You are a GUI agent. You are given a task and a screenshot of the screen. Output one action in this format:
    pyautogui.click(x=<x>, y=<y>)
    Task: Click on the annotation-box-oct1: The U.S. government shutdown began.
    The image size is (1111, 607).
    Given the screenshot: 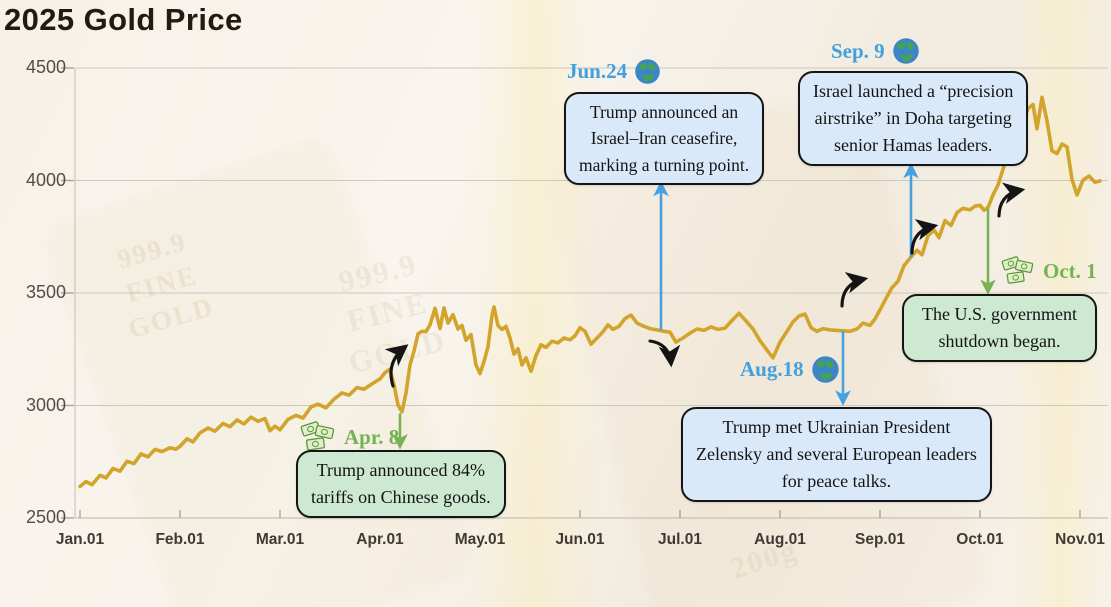 What is the action you would take?
    pyautogui.click(x=999, y=328)
    